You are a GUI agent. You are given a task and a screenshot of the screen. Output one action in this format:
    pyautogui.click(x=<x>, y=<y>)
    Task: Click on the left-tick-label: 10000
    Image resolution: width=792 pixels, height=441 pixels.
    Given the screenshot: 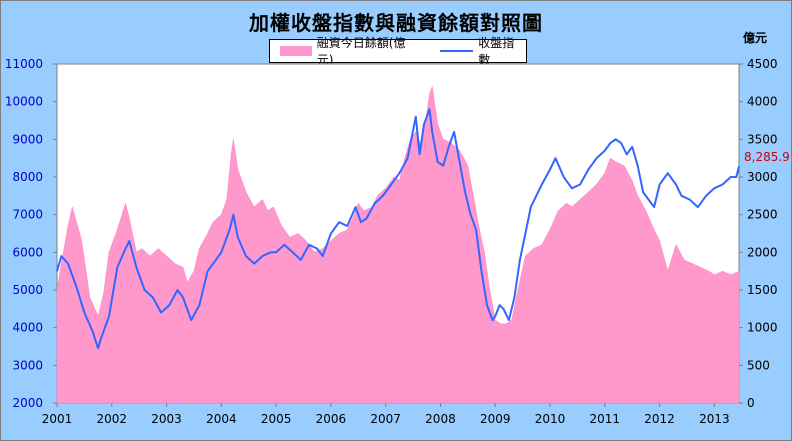 What is the action you would take?
    pyautogui.click(x=24, y=102)
    